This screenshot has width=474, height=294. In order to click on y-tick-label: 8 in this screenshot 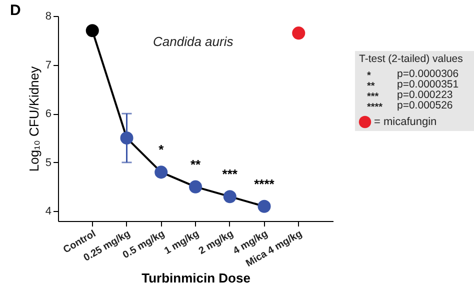, I will do `click(48, 16)`.